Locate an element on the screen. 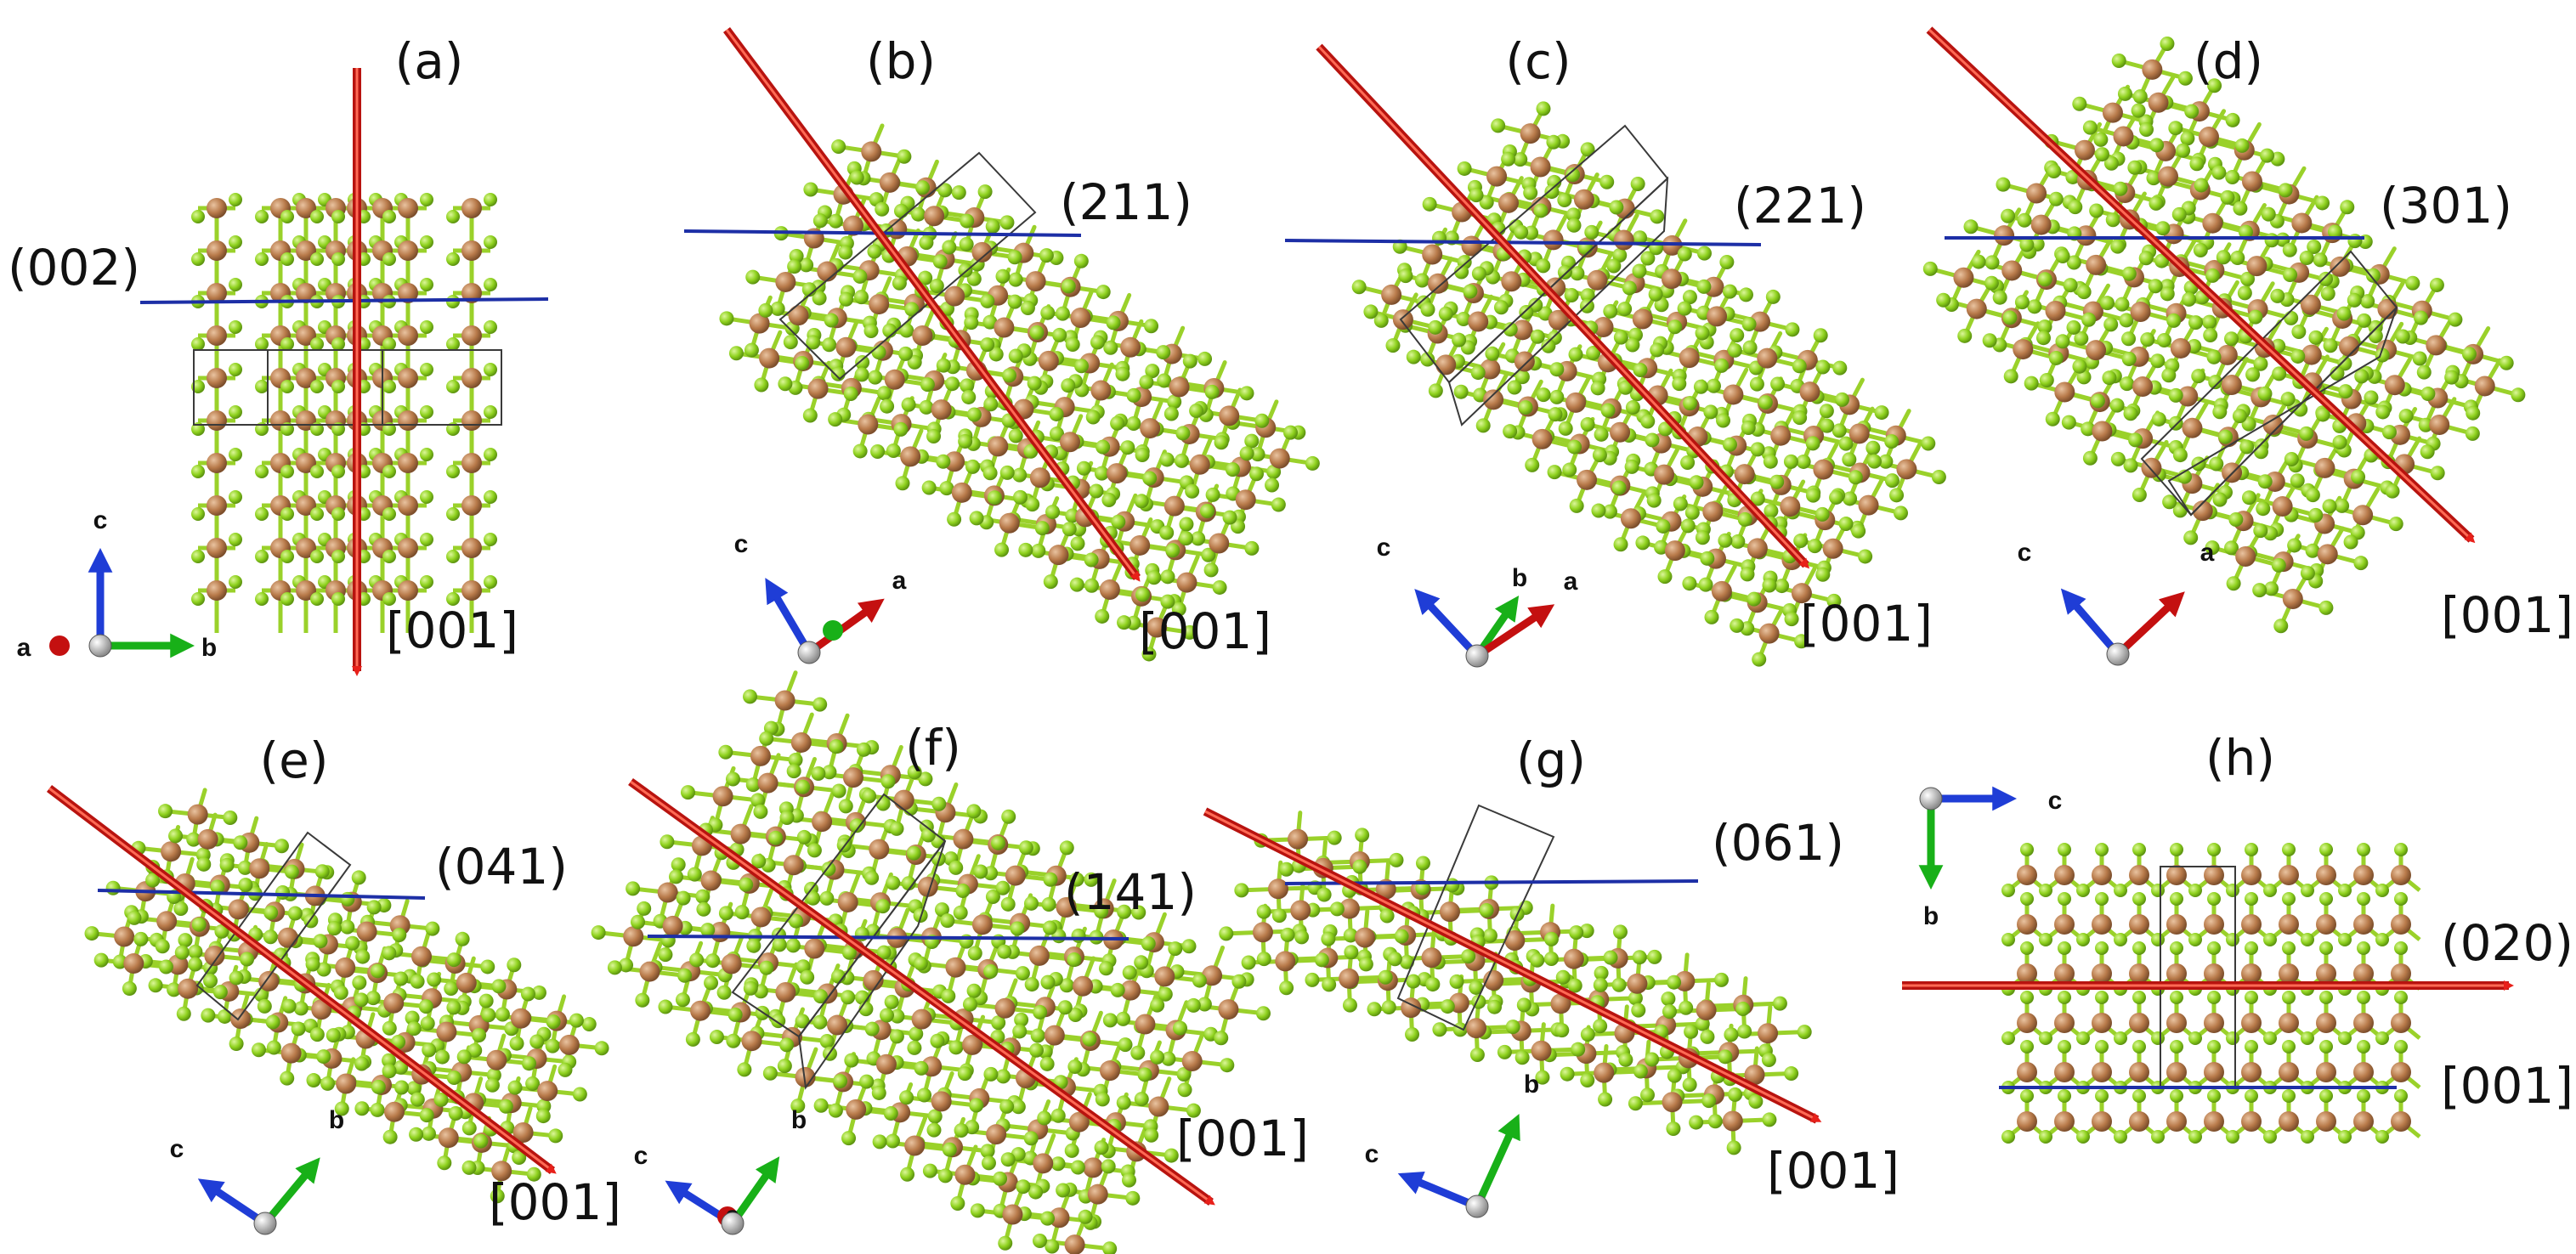 The width and height of the screenshot is (2576, 1254). axis-triad: cba is located at coordinates (720, 1170).